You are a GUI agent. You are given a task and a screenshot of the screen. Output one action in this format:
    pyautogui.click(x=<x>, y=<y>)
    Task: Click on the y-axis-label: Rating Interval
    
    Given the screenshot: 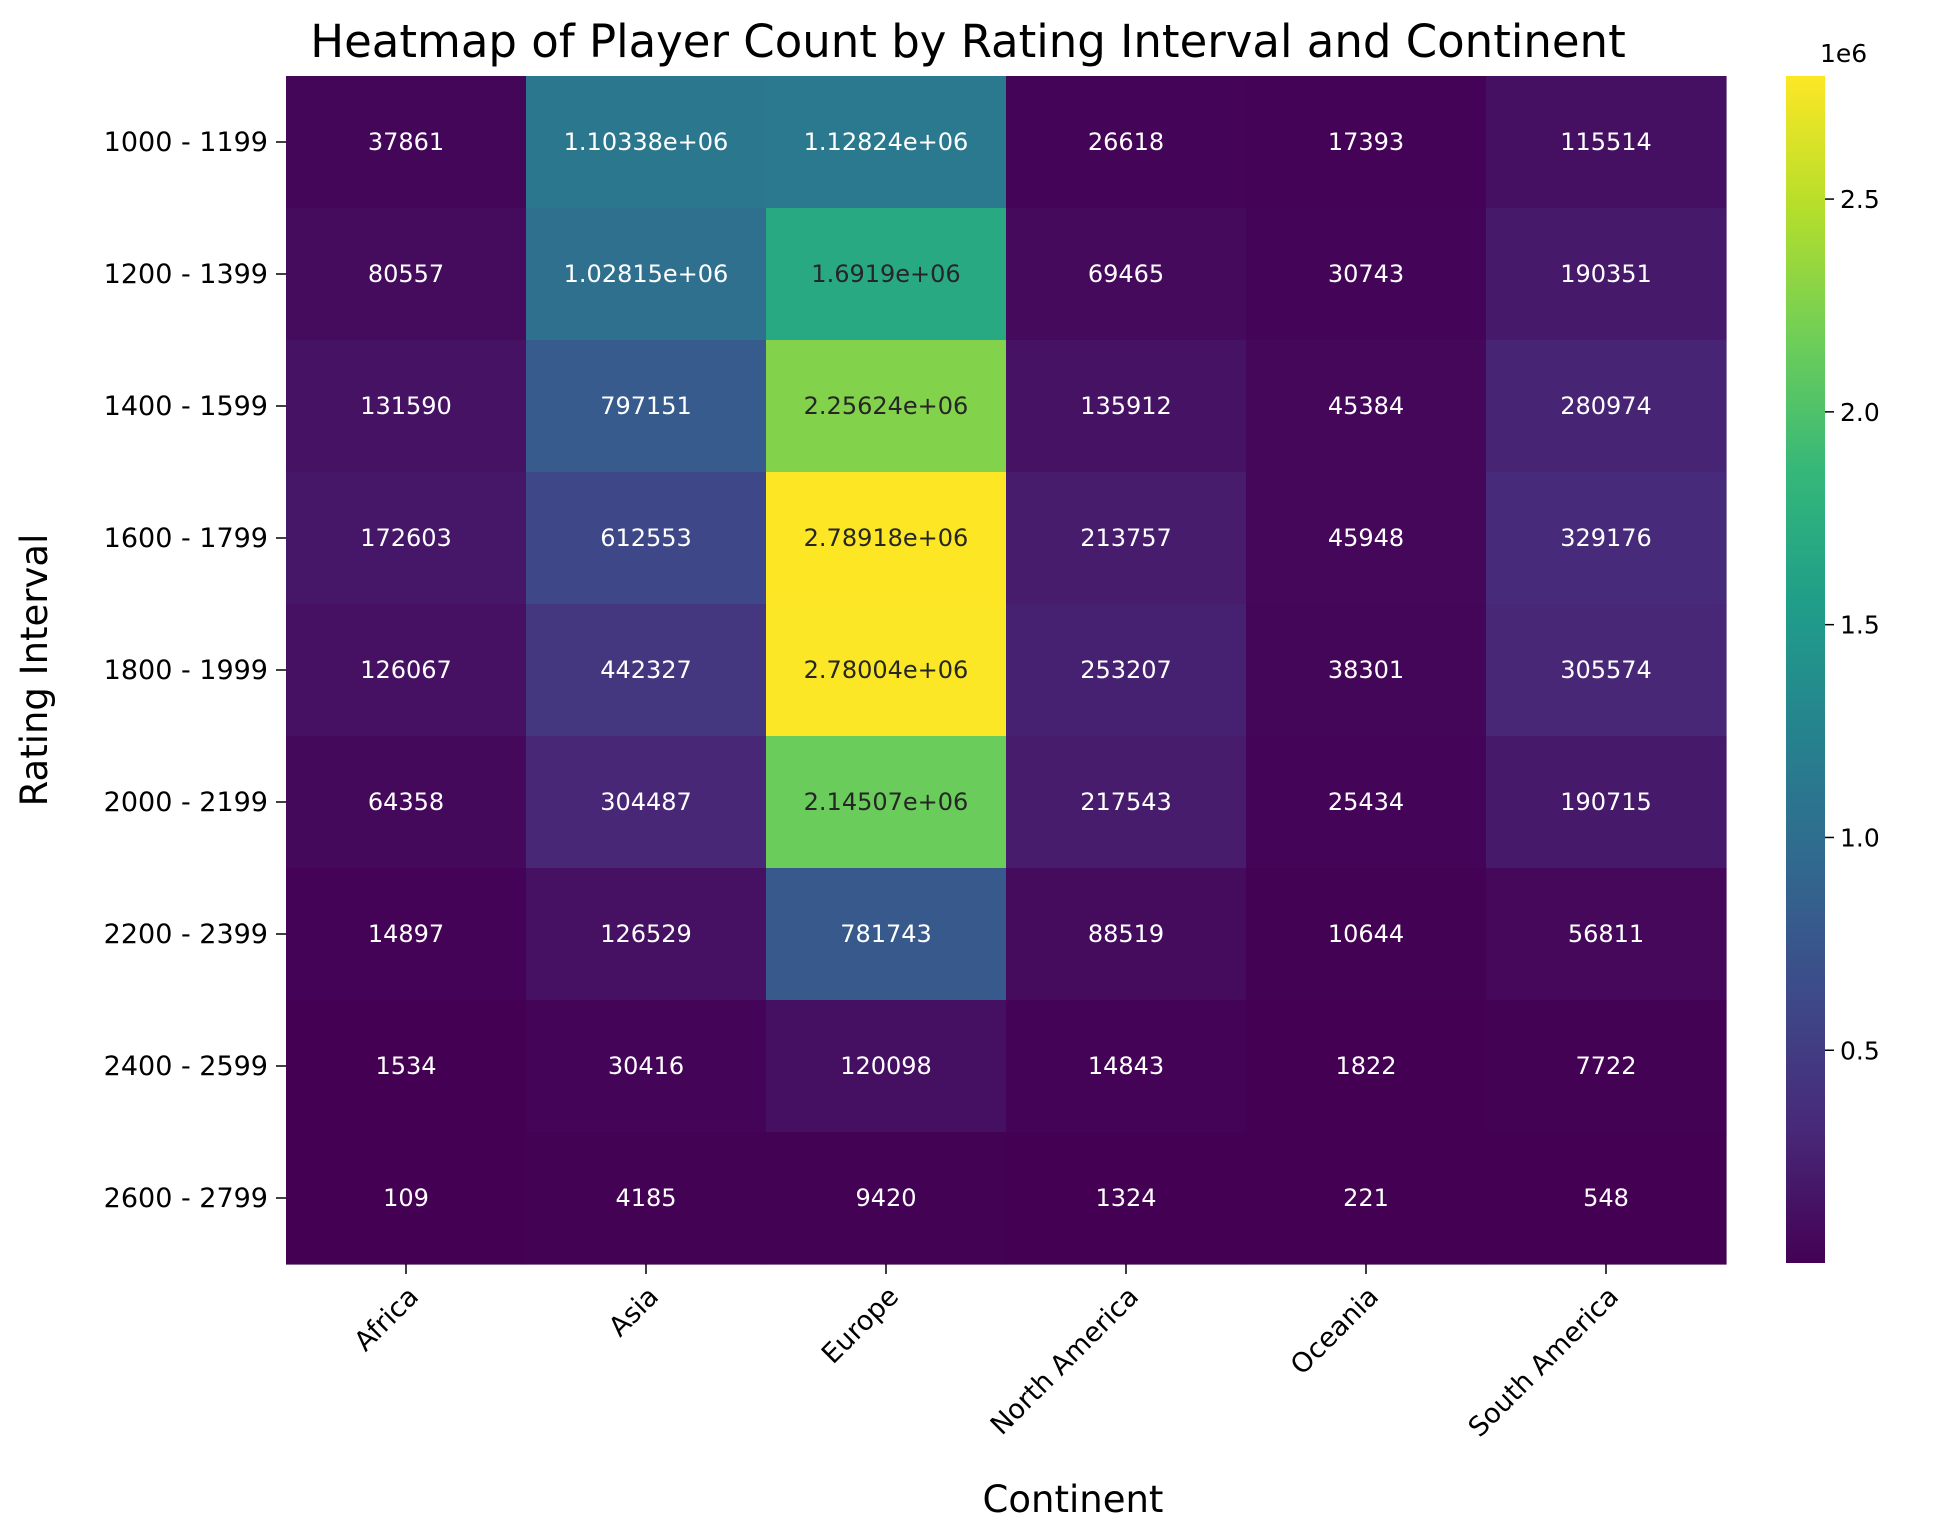 What is the action you would take?
    pyautogui.click(x=34, y=670)
    